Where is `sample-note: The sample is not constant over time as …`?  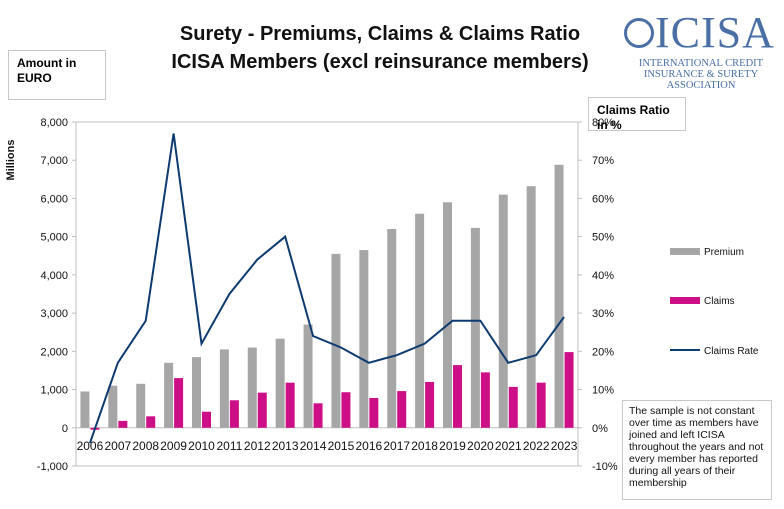
sample-note: The sample is not constant over time as … is located at coordinates (697, 450).